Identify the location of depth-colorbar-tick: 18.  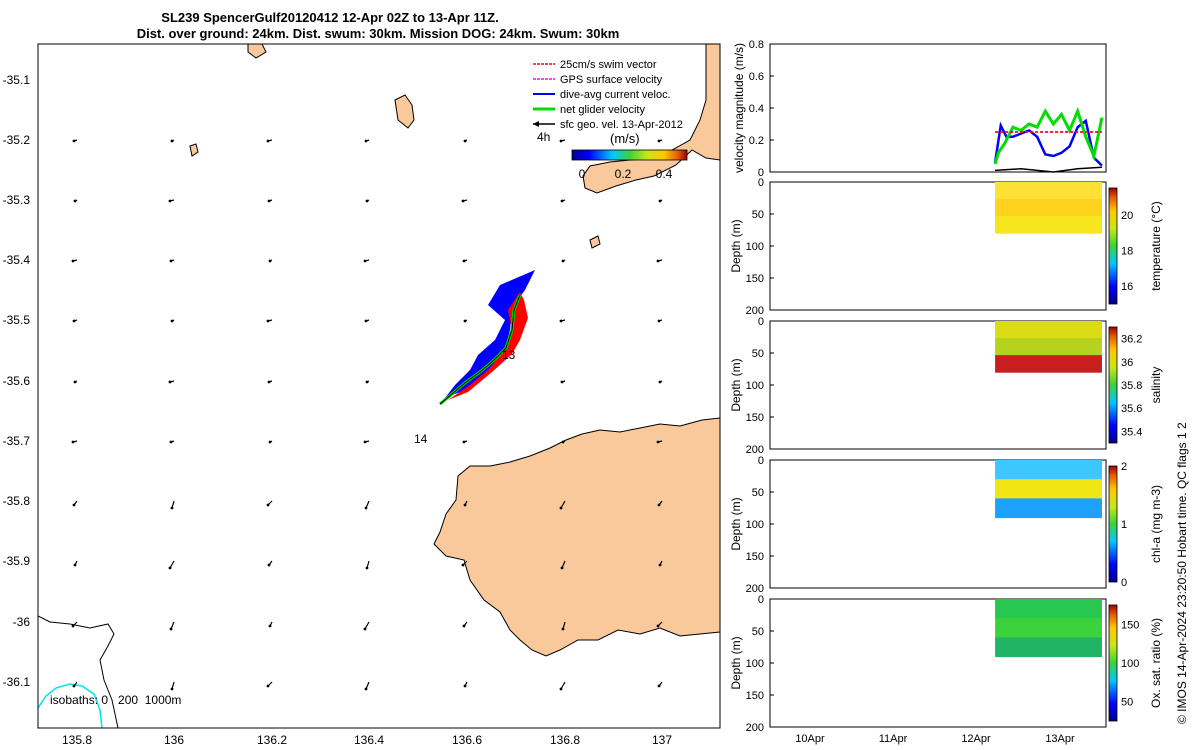
(1127, 251).